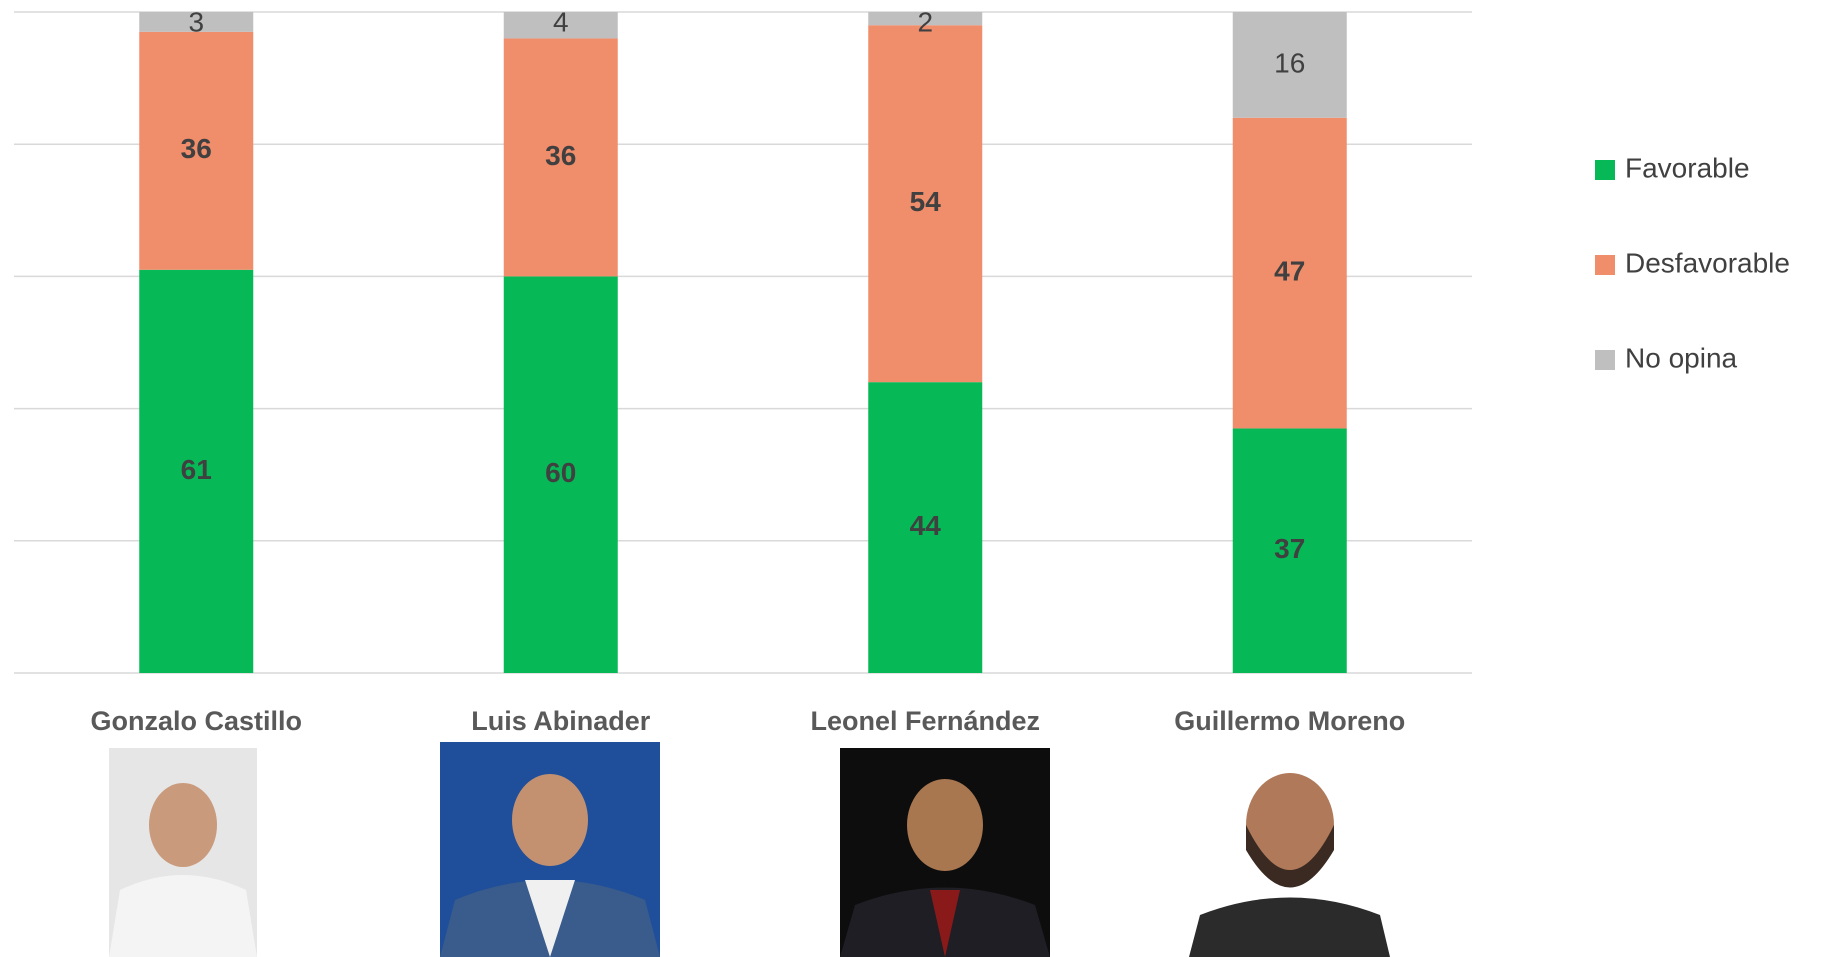 The image size is (1836, 957). What do you see at coordinates (1707, 262) in the screenshot?
I see `legend-label: Desfavorable` at bounding box center [1707, 262].